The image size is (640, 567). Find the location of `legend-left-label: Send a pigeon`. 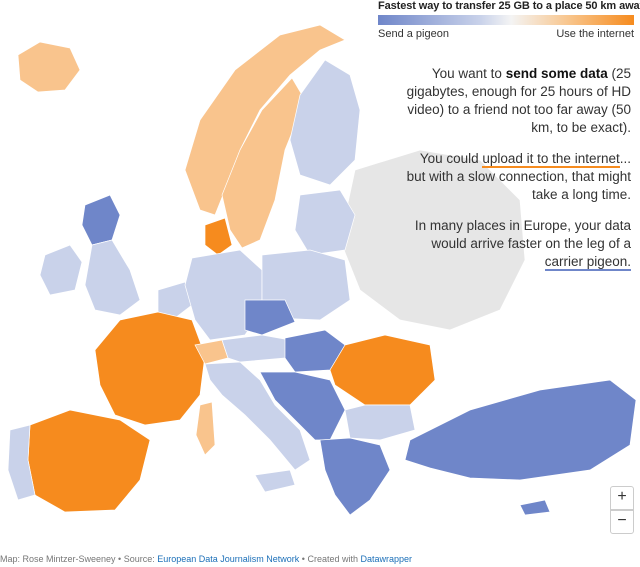

legend-left-label: Send a pigeon is located at coordinates (413, 34).